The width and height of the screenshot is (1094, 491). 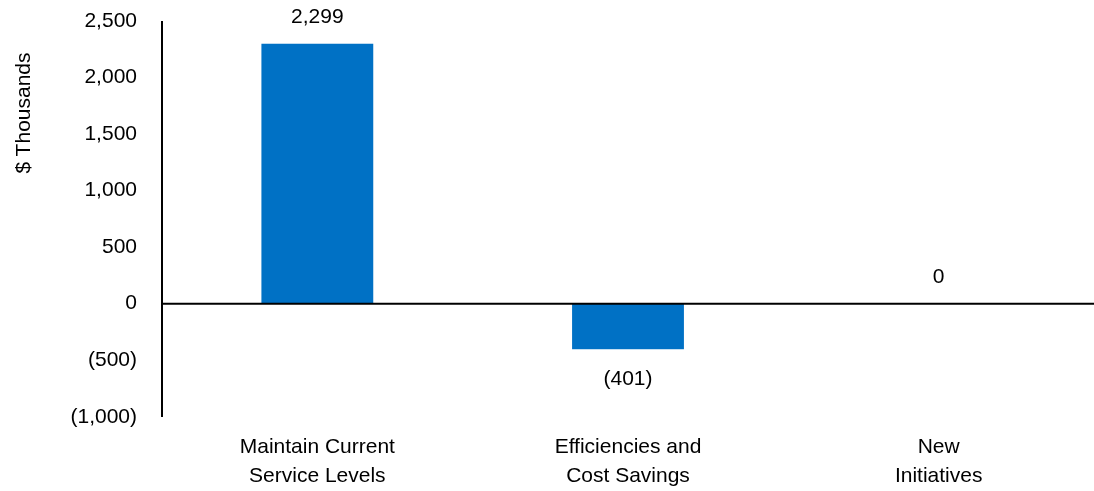 What do you see at coordinates (110, 189) in the screenshot?
I see `y-tick-label: 1,000` at bounding box center [110, 189].